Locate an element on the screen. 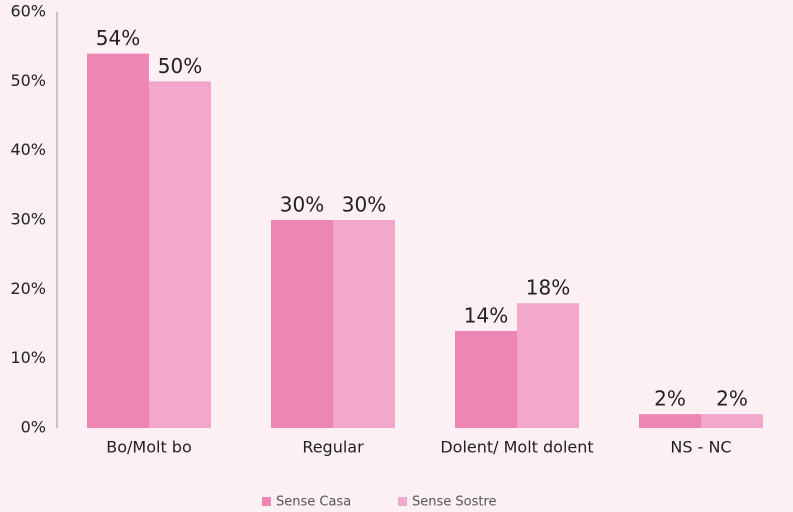 The height and width of the screenshot is (512, 793). y-tick-label: 50% is located at coordinates (28, 80).